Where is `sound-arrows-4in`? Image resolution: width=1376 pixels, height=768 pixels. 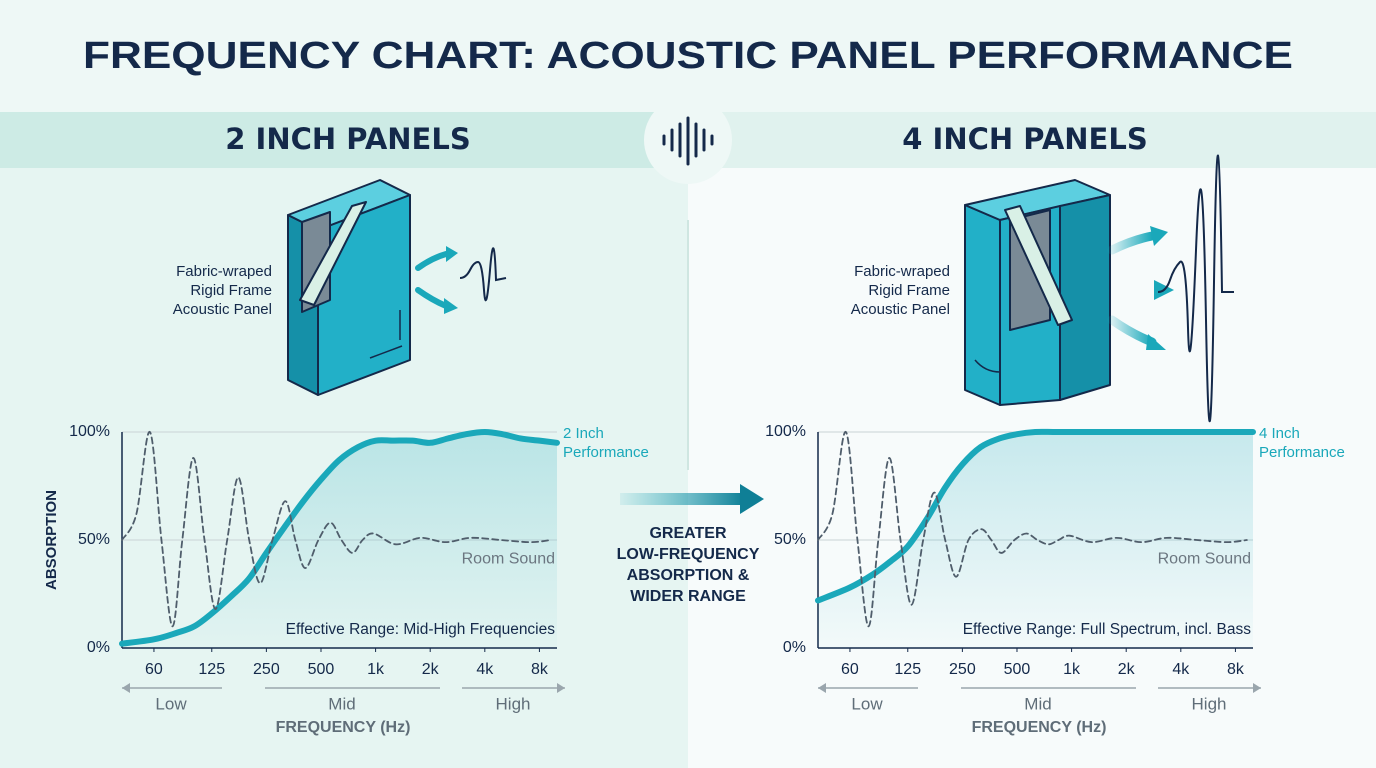
sound-arrows-4in is located at coordinates (1140, 288).